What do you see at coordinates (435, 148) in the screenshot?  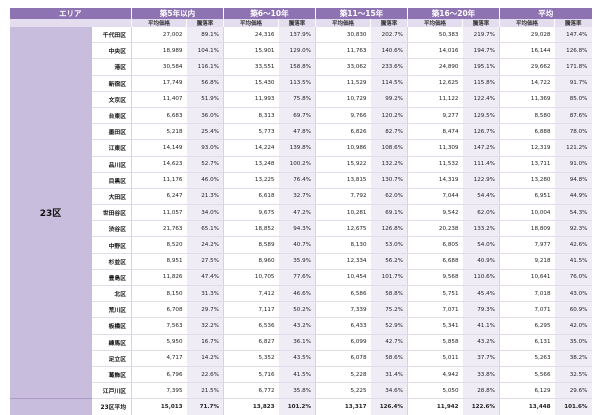 I see `price-cell: 11,309` at bounding box center [435, 148].